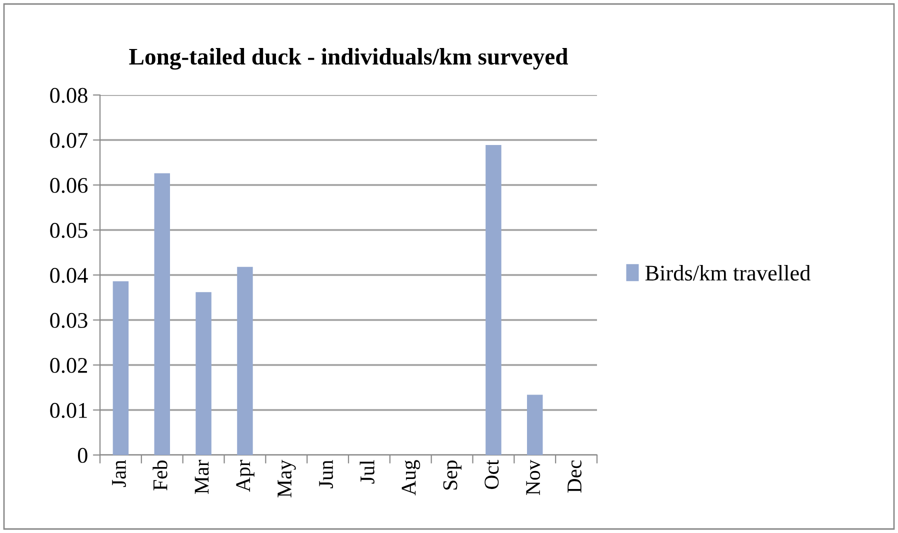  Describe the element at coordinates (367, 472) in the screenshot. I see `x-tick-label: Jul` at that location.